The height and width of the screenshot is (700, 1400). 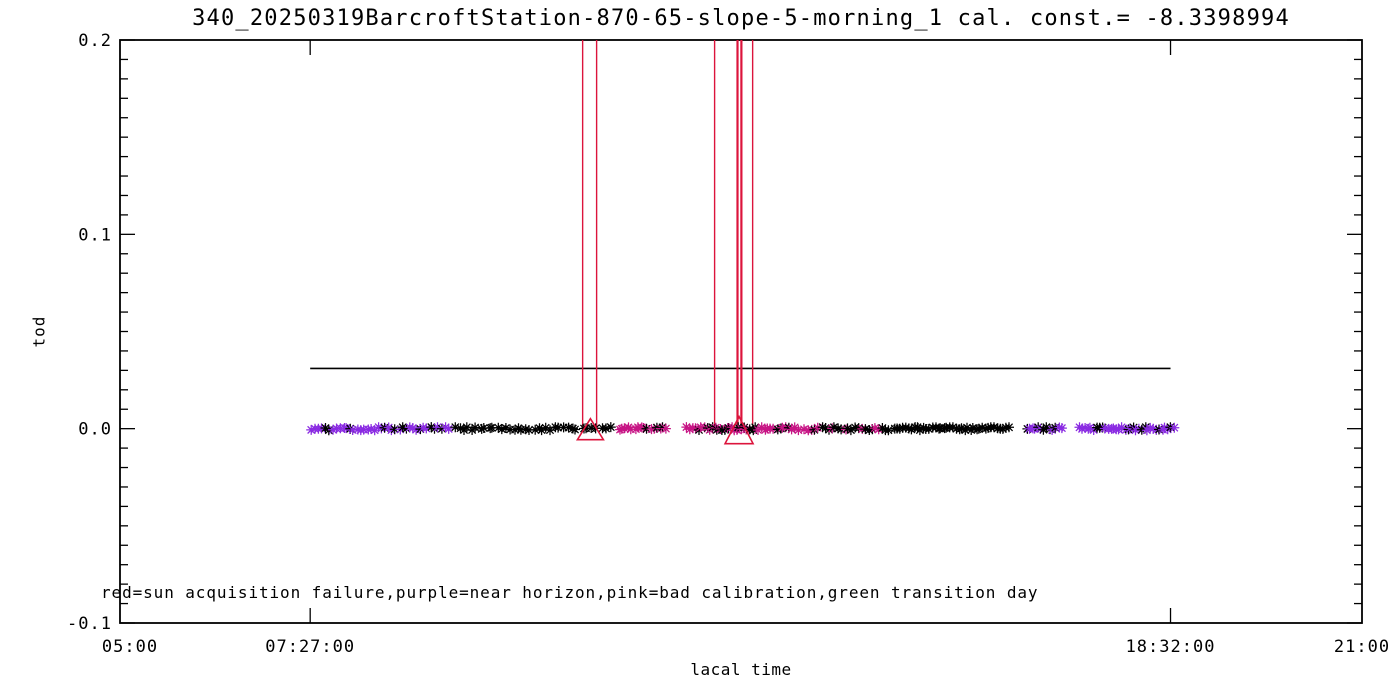 I want to click on svg-text: 05:00, so click(x=130, y=647).